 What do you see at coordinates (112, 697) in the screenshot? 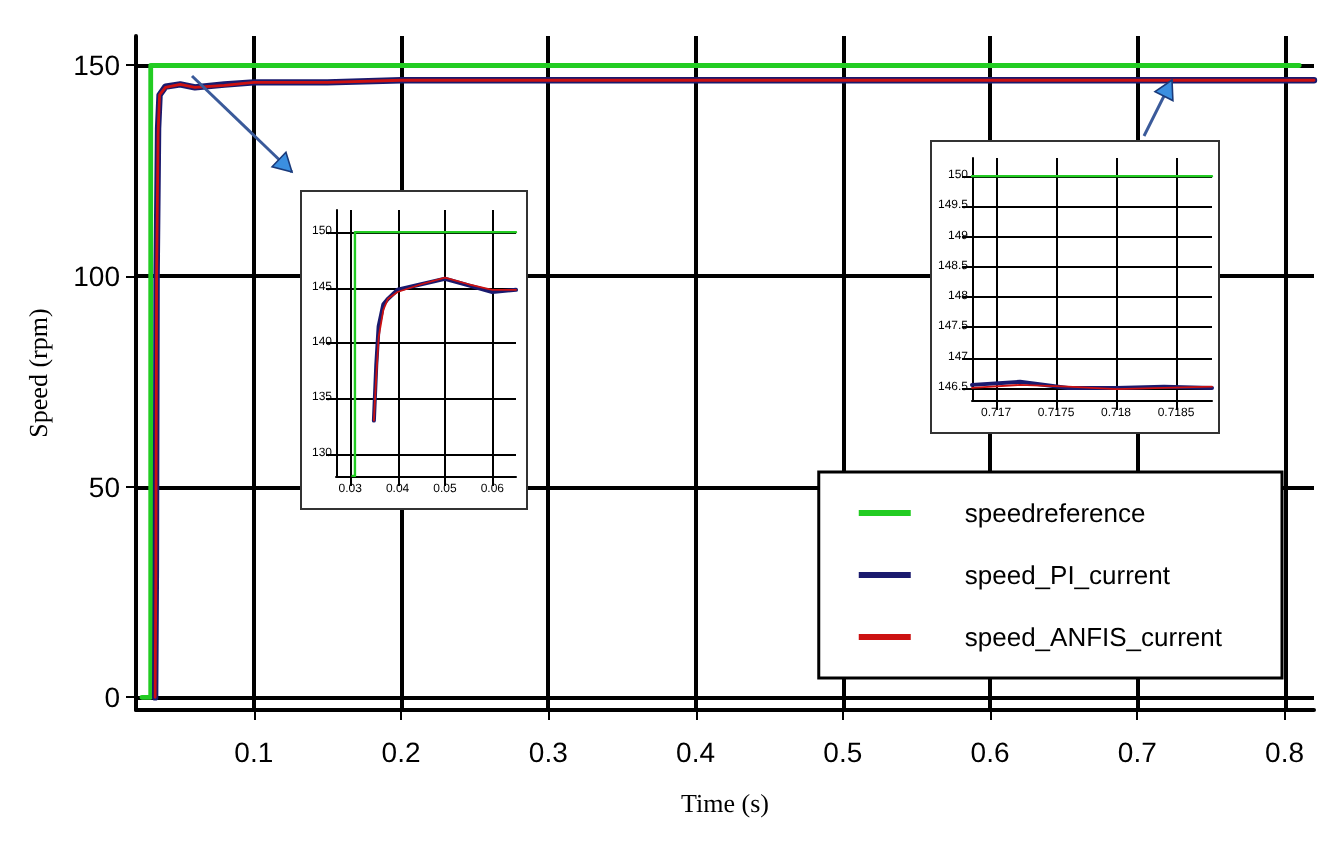
I see `y-tick-label: 0` at bounding box center [112, 697].